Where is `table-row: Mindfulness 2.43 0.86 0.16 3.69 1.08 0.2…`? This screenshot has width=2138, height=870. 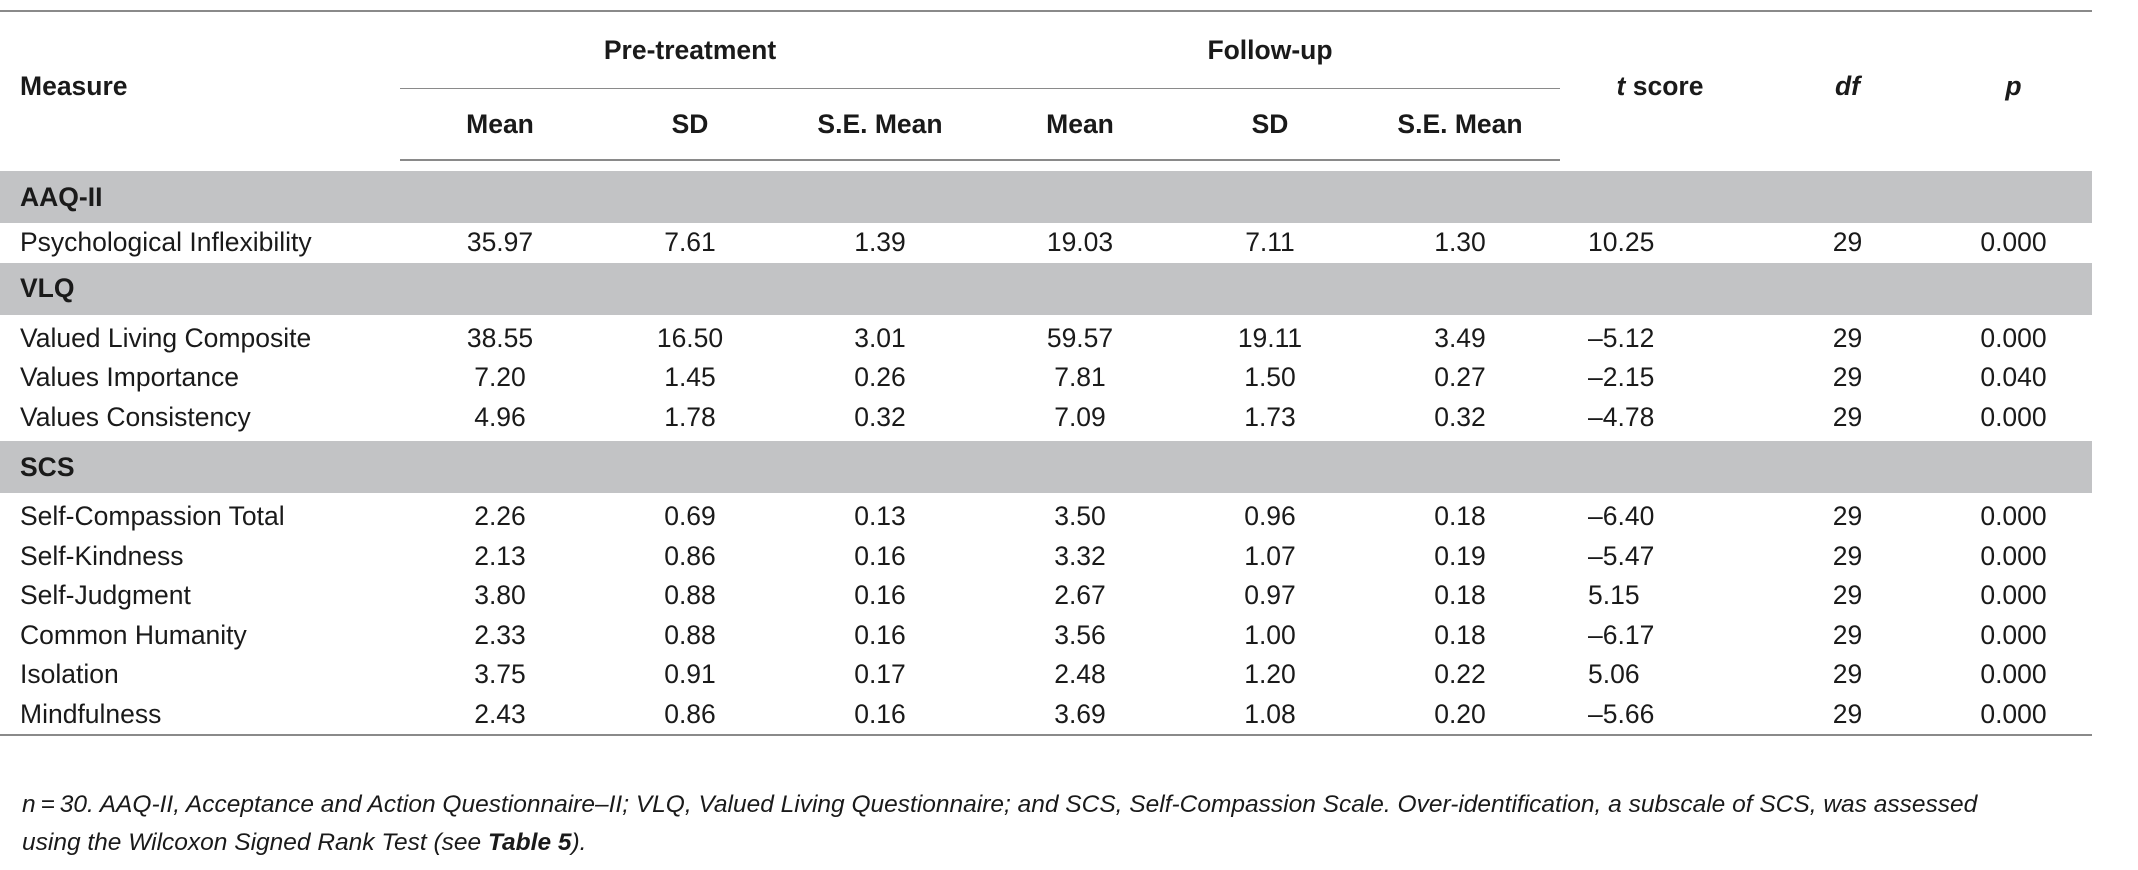
table-row: Mindfulness 2.43 0.86 0.16 3.69 1.08 0.2… is located at coordinates (1046, 715).